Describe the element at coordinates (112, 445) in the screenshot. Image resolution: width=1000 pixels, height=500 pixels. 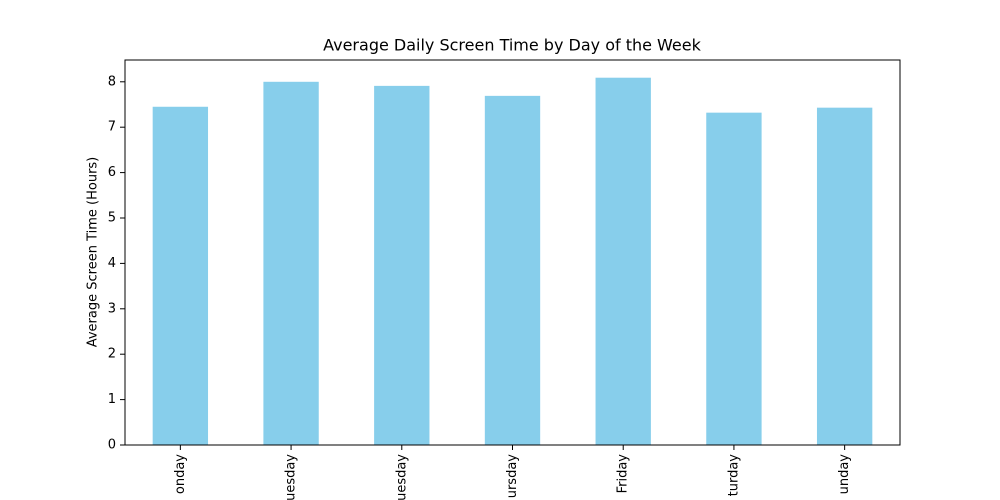
I see `y-tick-label: 0` at that location.